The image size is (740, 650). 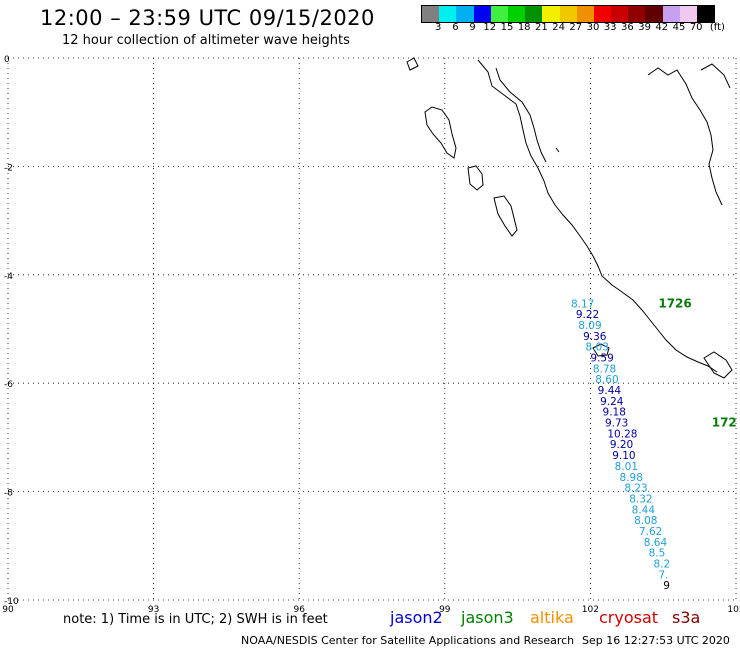 What do you see at coordinates (589, 326) in the screenshot?
I see `wave-height-value: 8.09` at bounding box center [589, 326].